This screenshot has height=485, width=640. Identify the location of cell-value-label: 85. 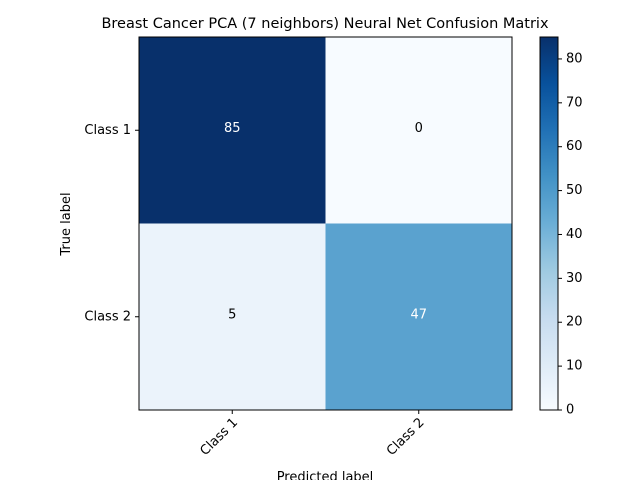
(232, 128).